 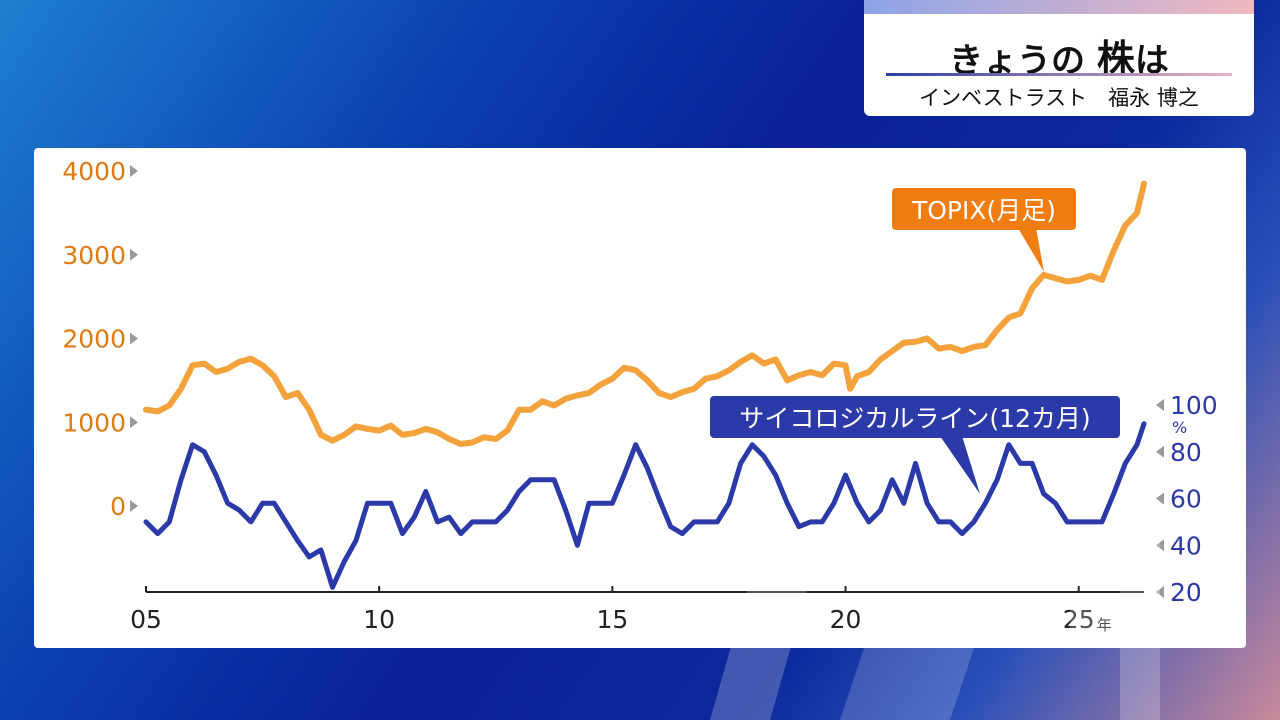 What do you see at coordinates (1059, 98) in the screenshot?
I see `presenter-byline: インベストラスト 福永 博之` at bounding box center [1059, 98].